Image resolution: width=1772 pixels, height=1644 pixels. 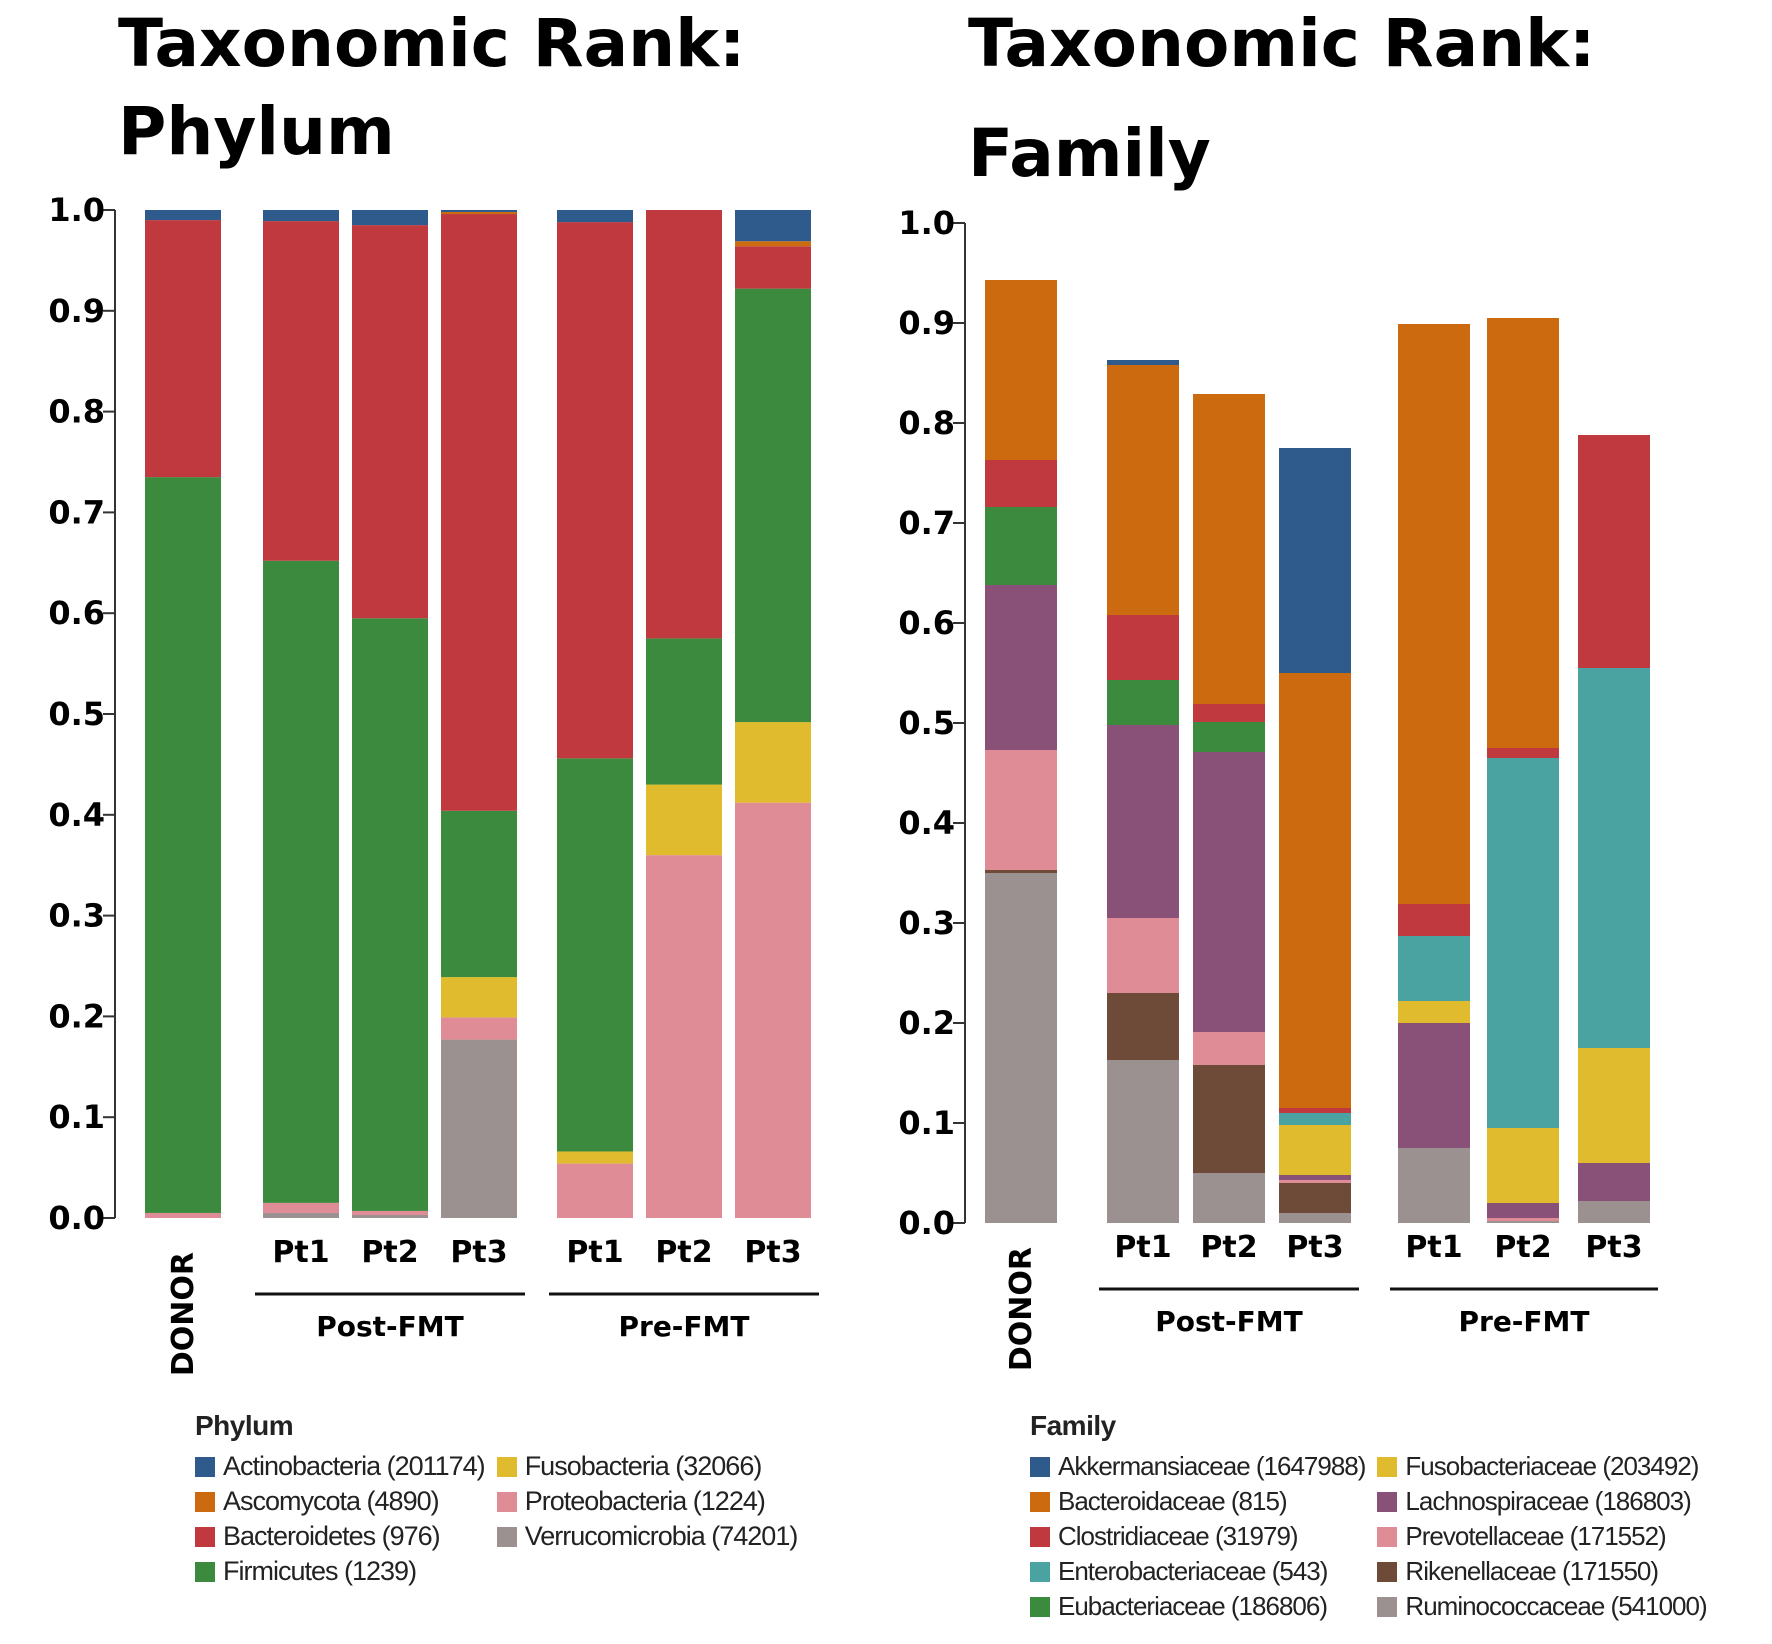 I want to click on legend-label: Bacteroidaceae (815), so click(x=1173, y=1501).